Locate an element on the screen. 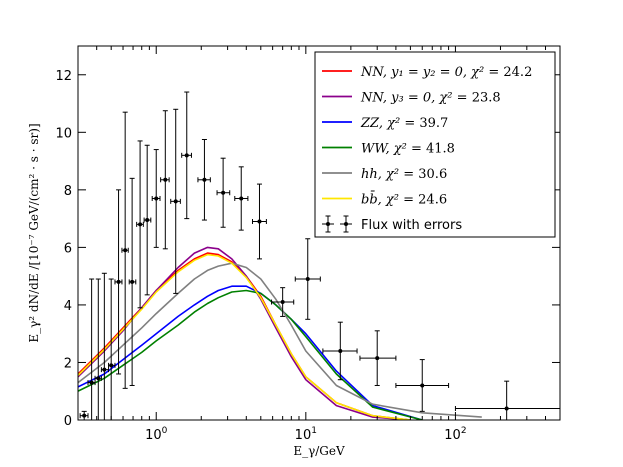 The height and width of the screenshot is (467, 623). y-tick-label: 8 is located at coordinates (68, 191).